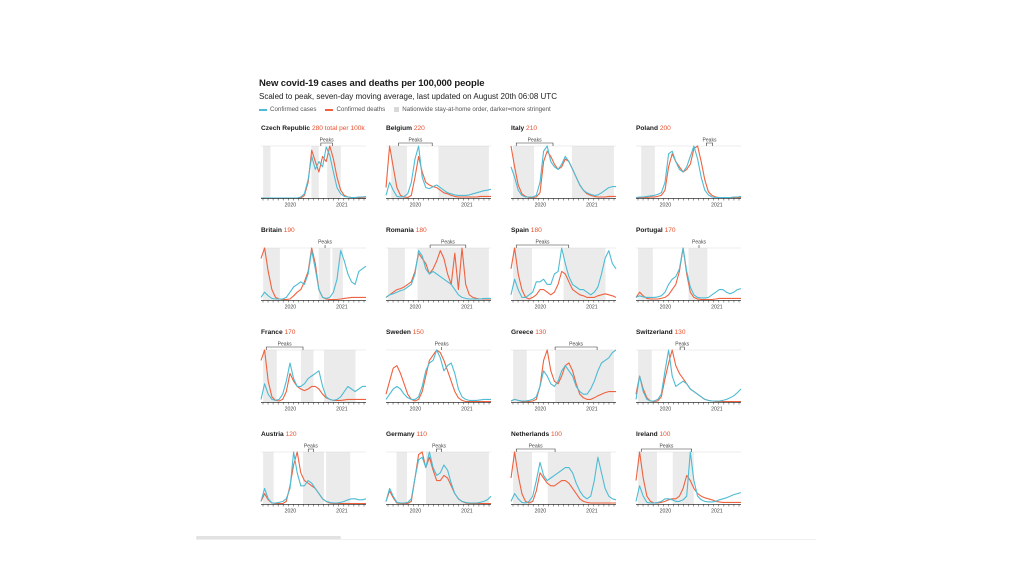  I want to click on panel-label-germany: Germany 110, so click(406, 434).